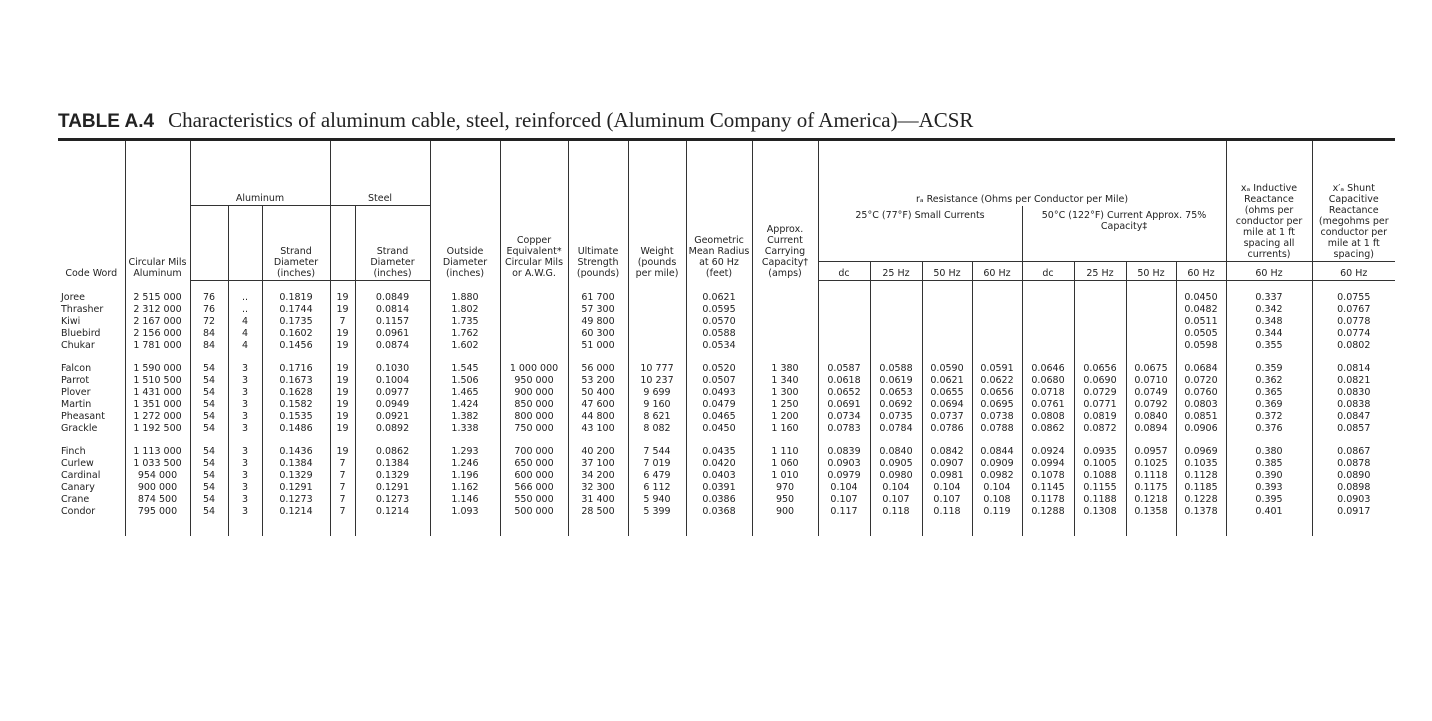  What do you see at coordinates (392, 451) in the screenshot?
I see `data-cell: 0.0862` at bounding box center [392, 451].